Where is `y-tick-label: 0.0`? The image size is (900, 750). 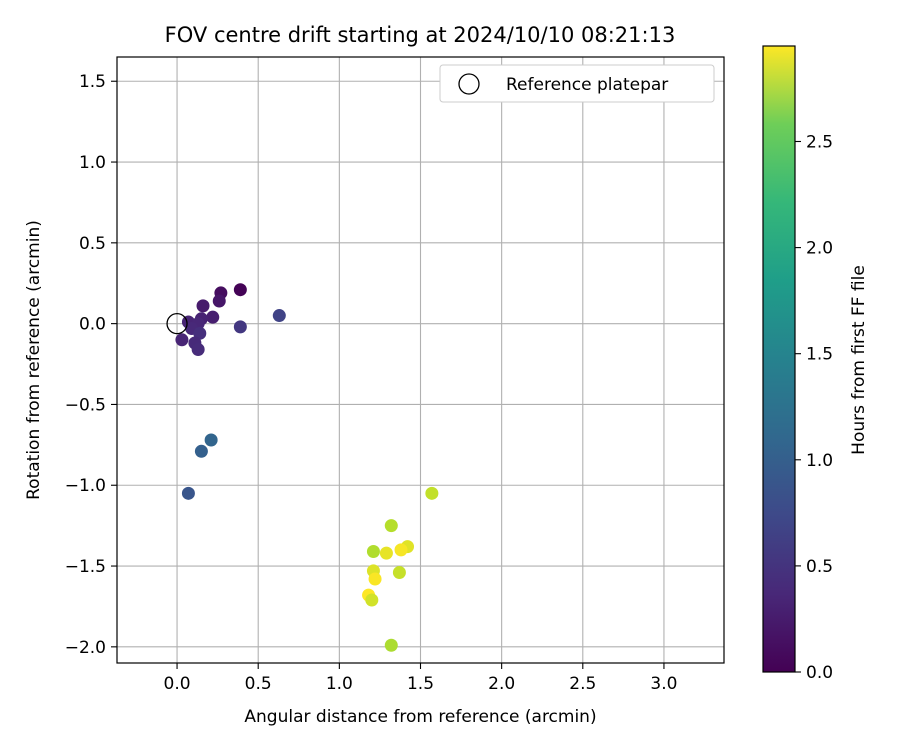 y-tick-label: 0.0 is located at coordinates (92, 325).